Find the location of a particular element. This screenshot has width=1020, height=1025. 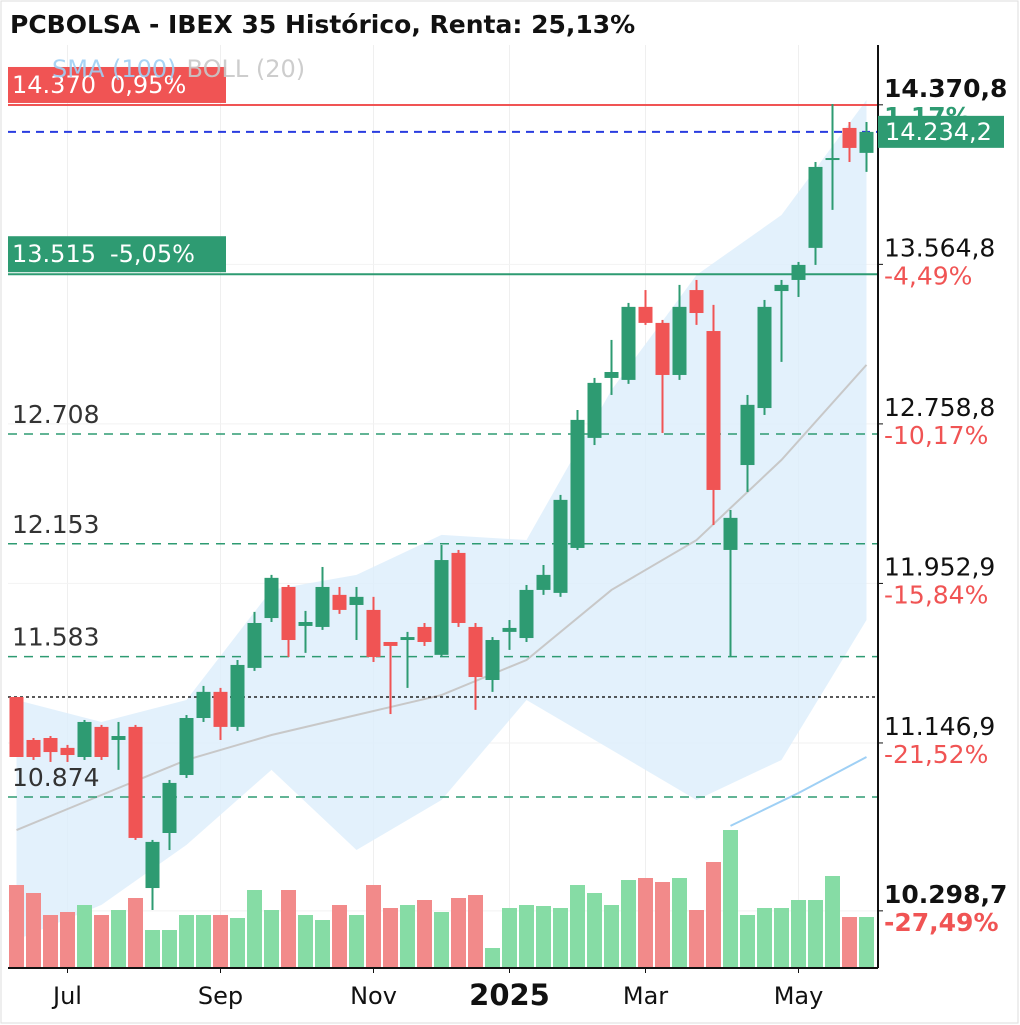

level-change: -5,05% is located at coordinates (152, 254).